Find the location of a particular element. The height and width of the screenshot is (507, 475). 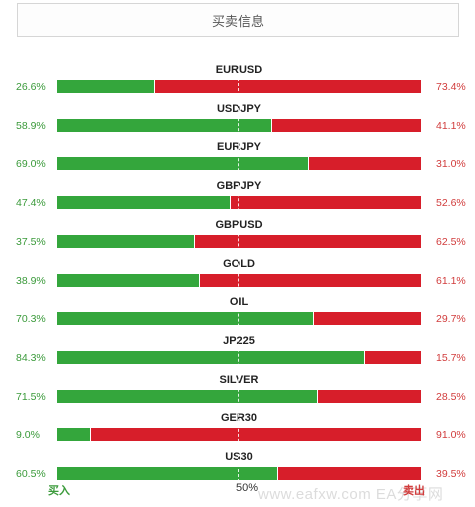

sell-percent: 62.5% is located at coordinates (451, 242).